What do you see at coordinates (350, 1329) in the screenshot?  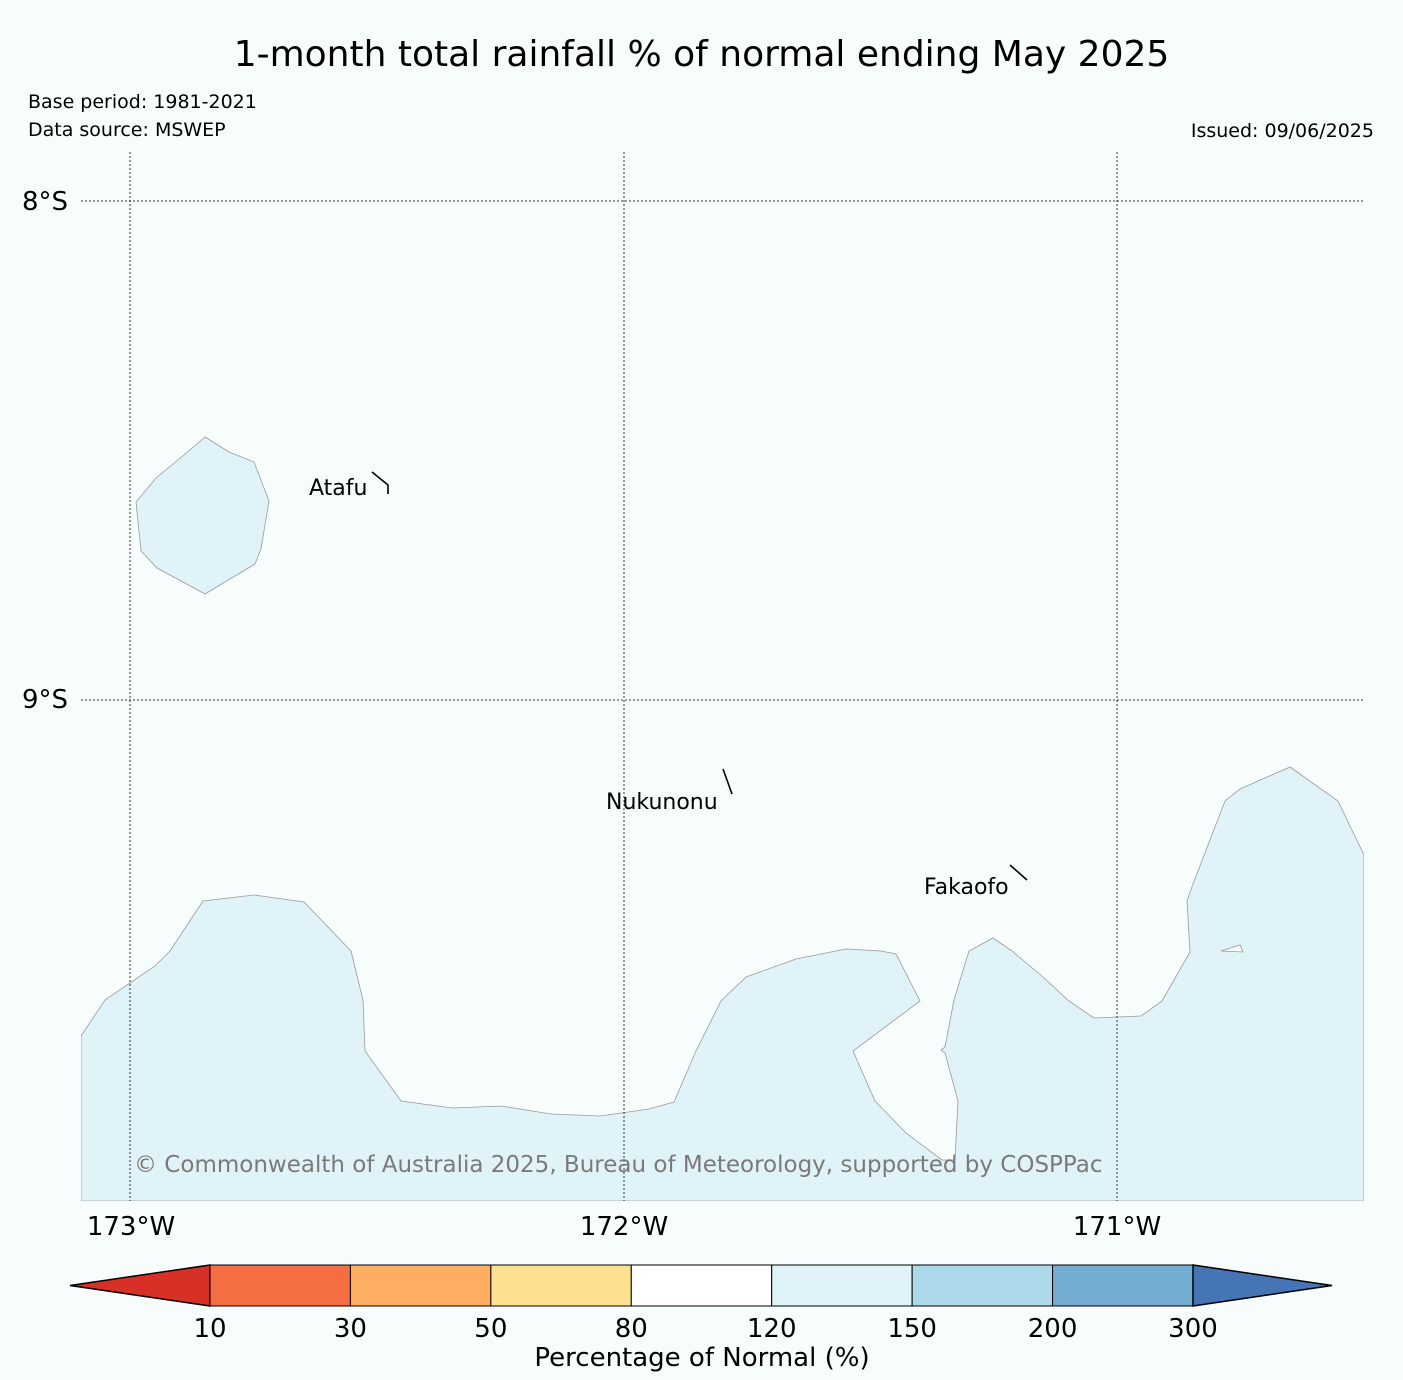 I see `colorbar-tick-30: 30` at bounding box center [350, 1329].